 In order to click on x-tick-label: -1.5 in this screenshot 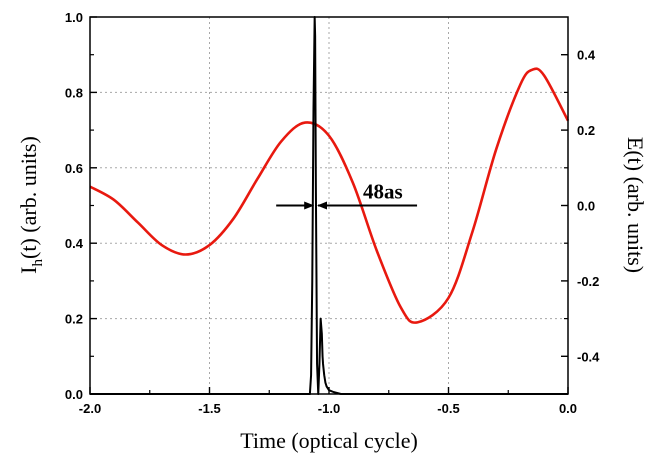, I will do `click(209, 408)`.